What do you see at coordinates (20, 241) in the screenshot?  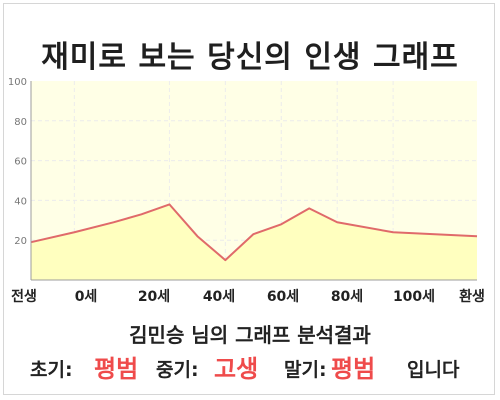 I see `y-tick-label-20: 20` at bounding box center [20, 241].